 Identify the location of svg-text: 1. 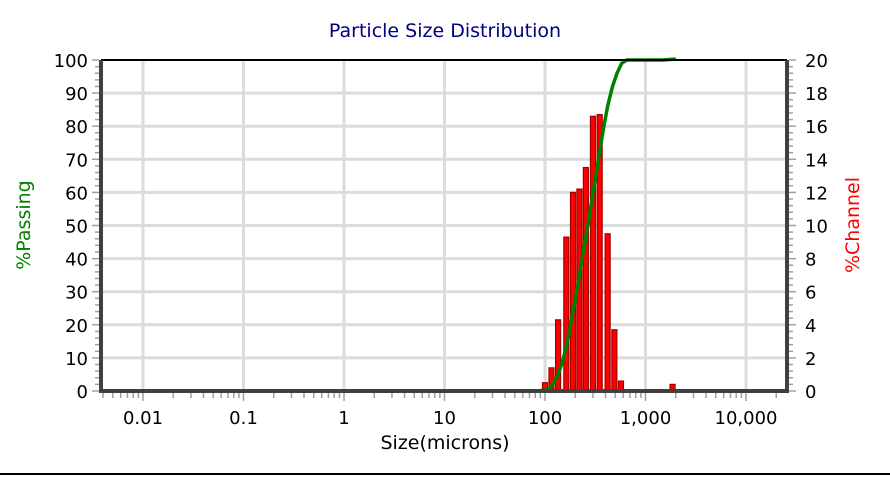
(343, 418).